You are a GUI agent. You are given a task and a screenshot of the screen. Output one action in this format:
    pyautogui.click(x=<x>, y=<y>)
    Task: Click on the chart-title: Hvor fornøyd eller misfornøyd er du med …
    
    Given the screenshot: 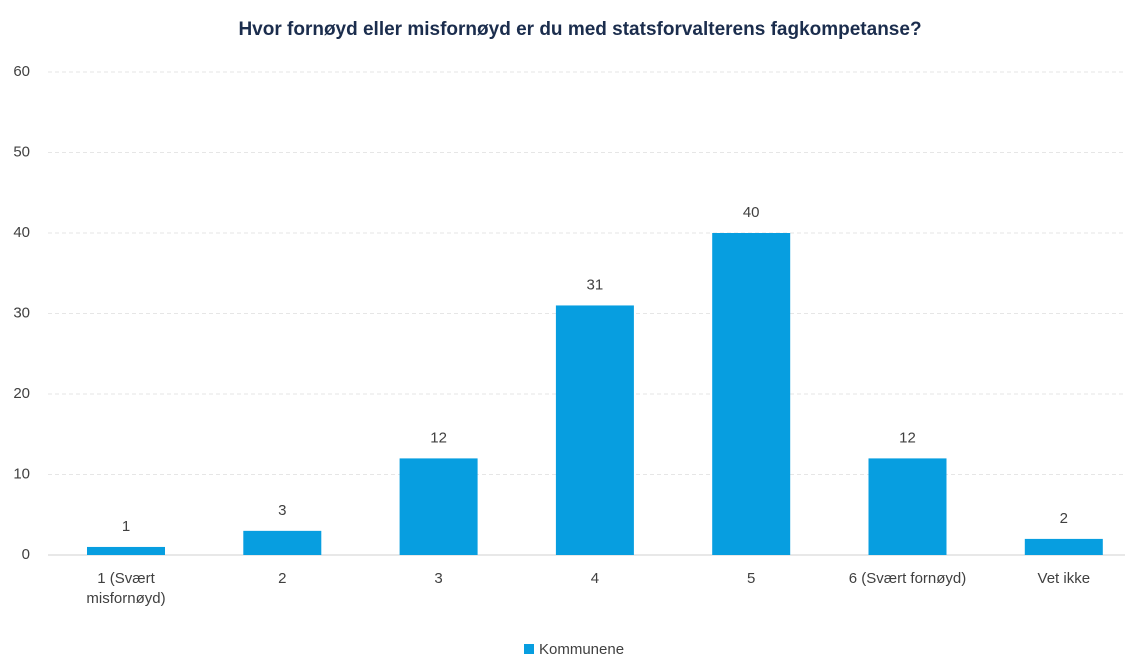 What is the action you would take?
    pyautogui.click(x=579, y=29)
    